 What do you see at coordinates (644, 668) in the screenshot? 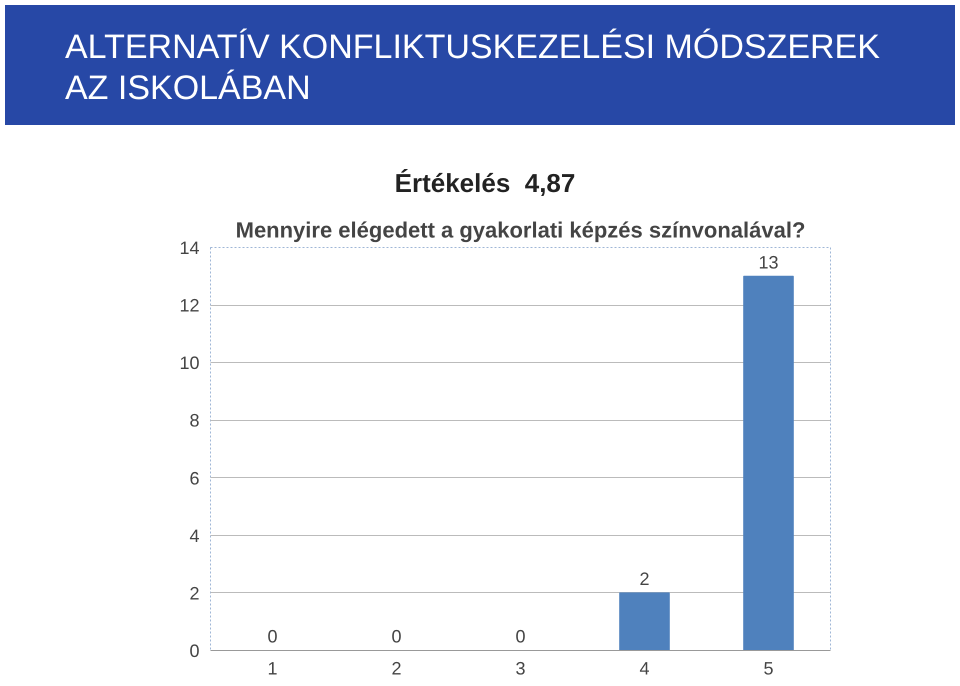
I see `x-tick-label: 4` at bounding box center [644, 668].